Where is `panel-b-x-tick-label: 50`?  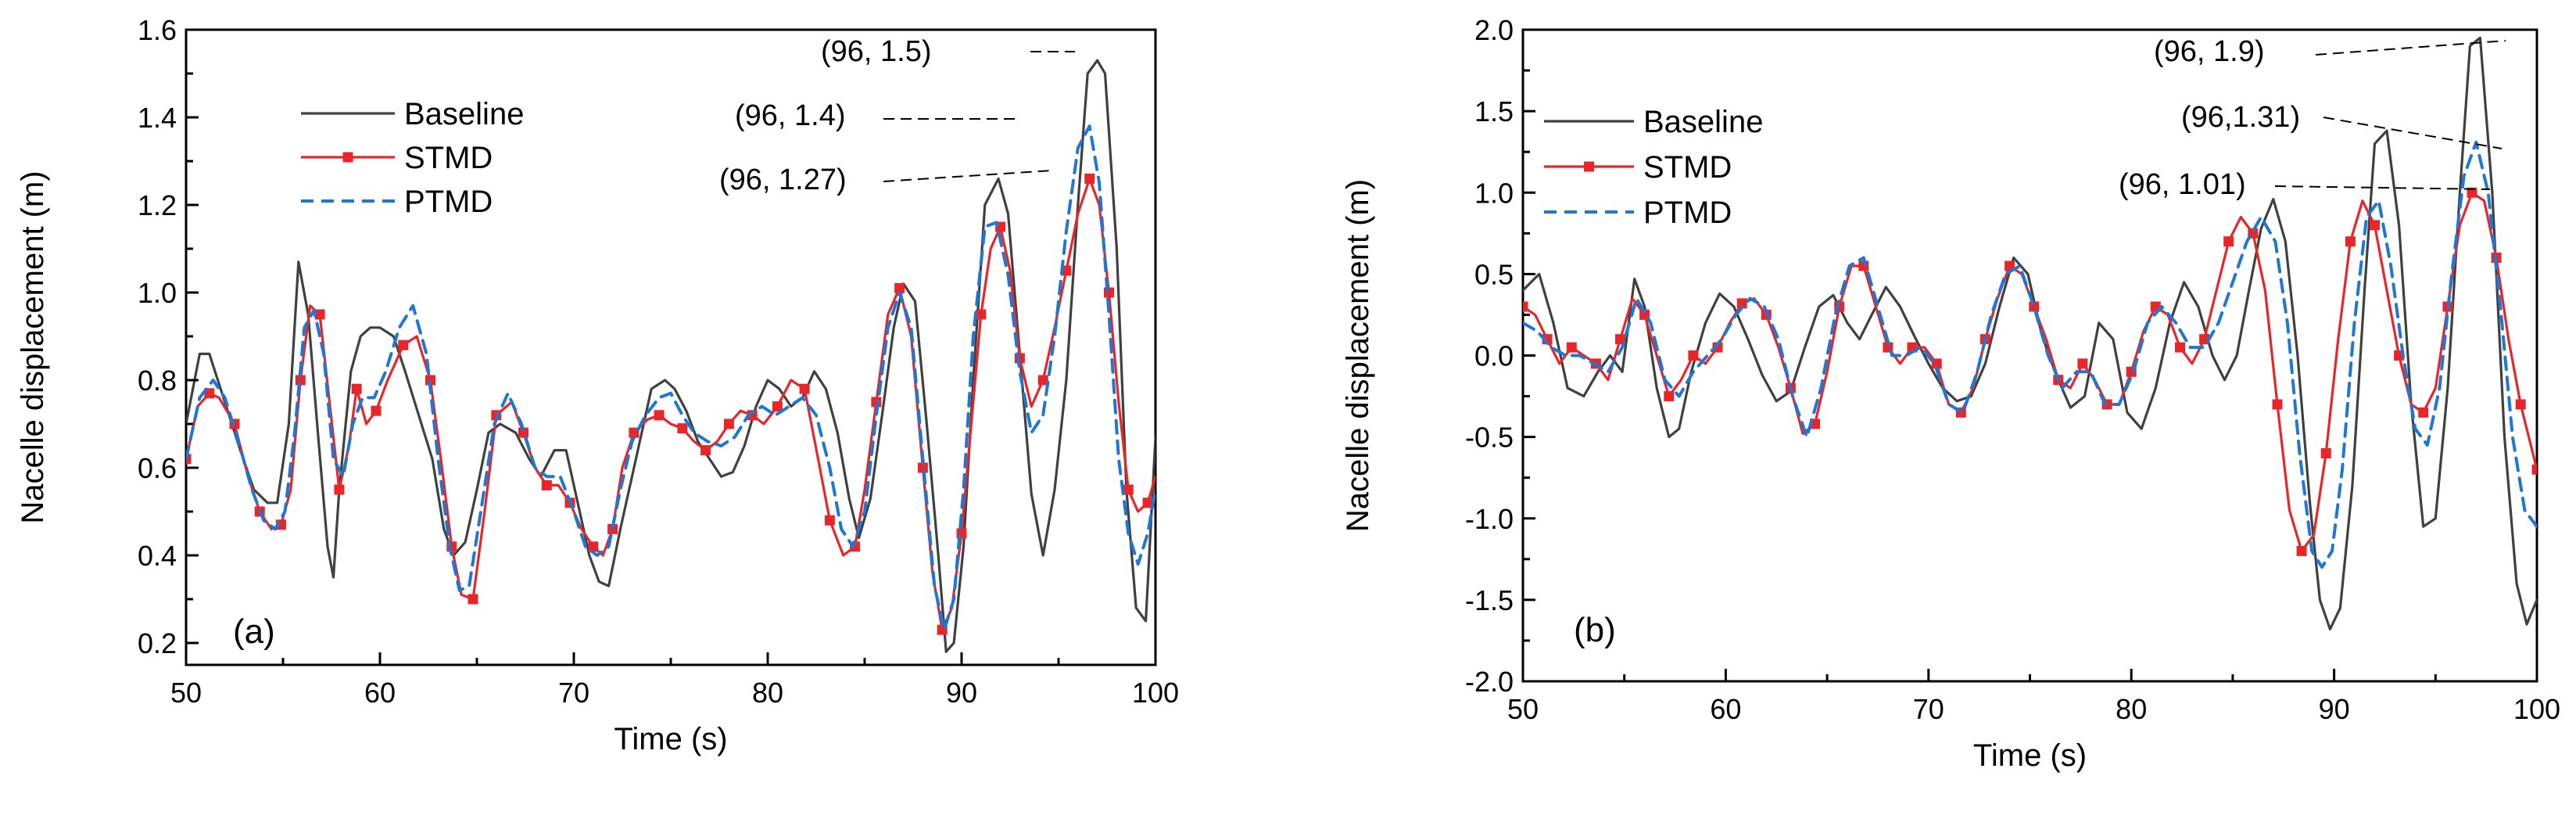
panel-b-x-tick-label: 50 is located at coordinates (1523, 709).